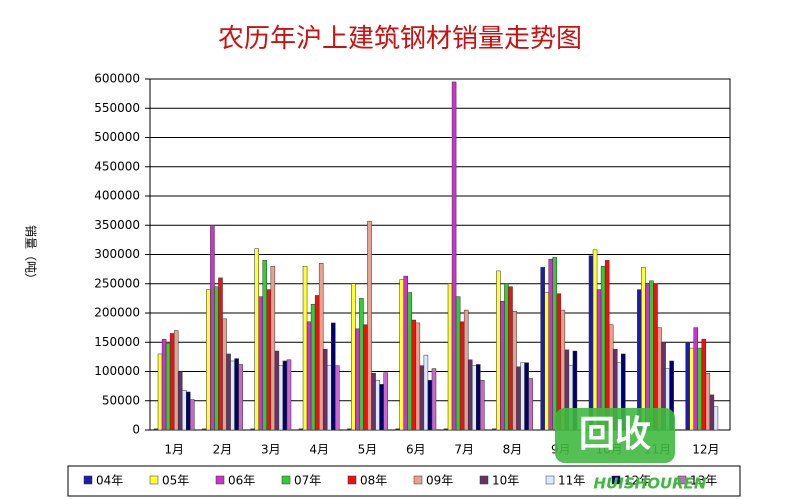  I want to click on legend-label: 08年, so click(373, 481).